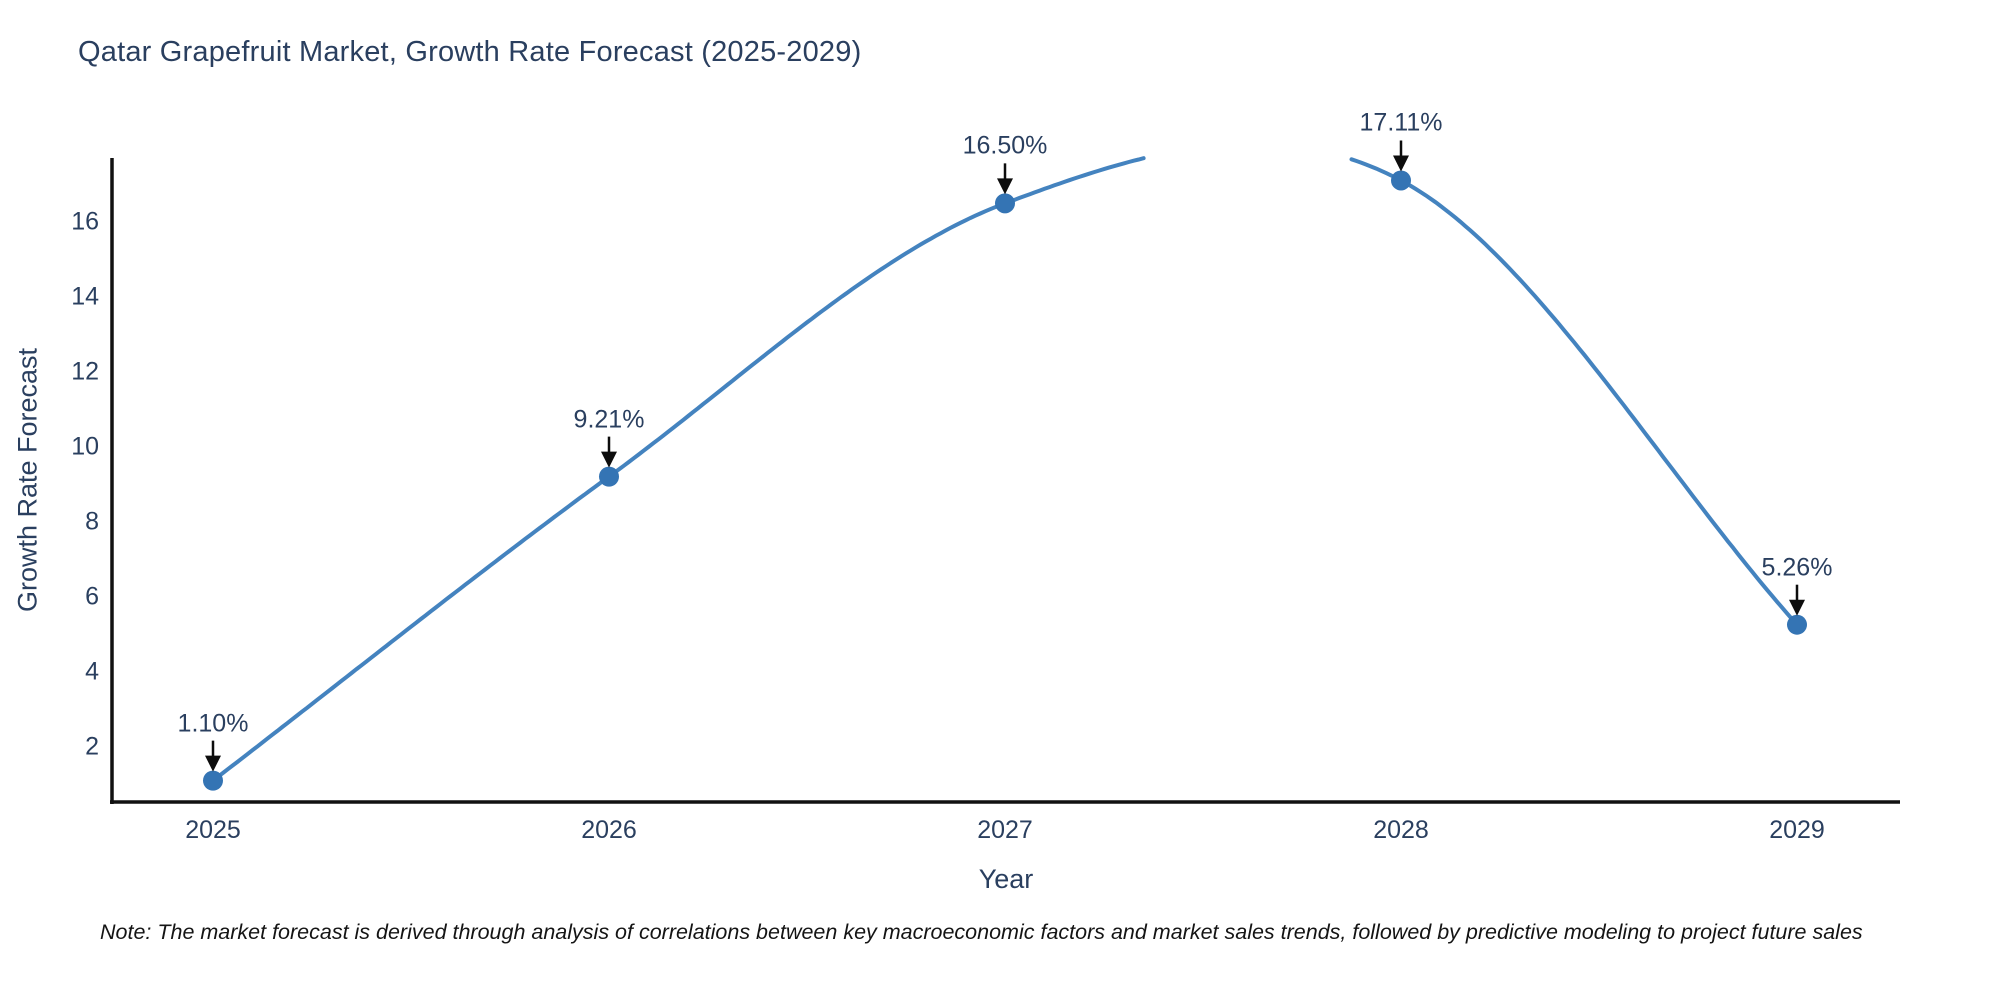 The image size is (2000, 1000). Describe the element at coordinates (1797, 624) in the screenshot. I see `data-point-2029` at that location.